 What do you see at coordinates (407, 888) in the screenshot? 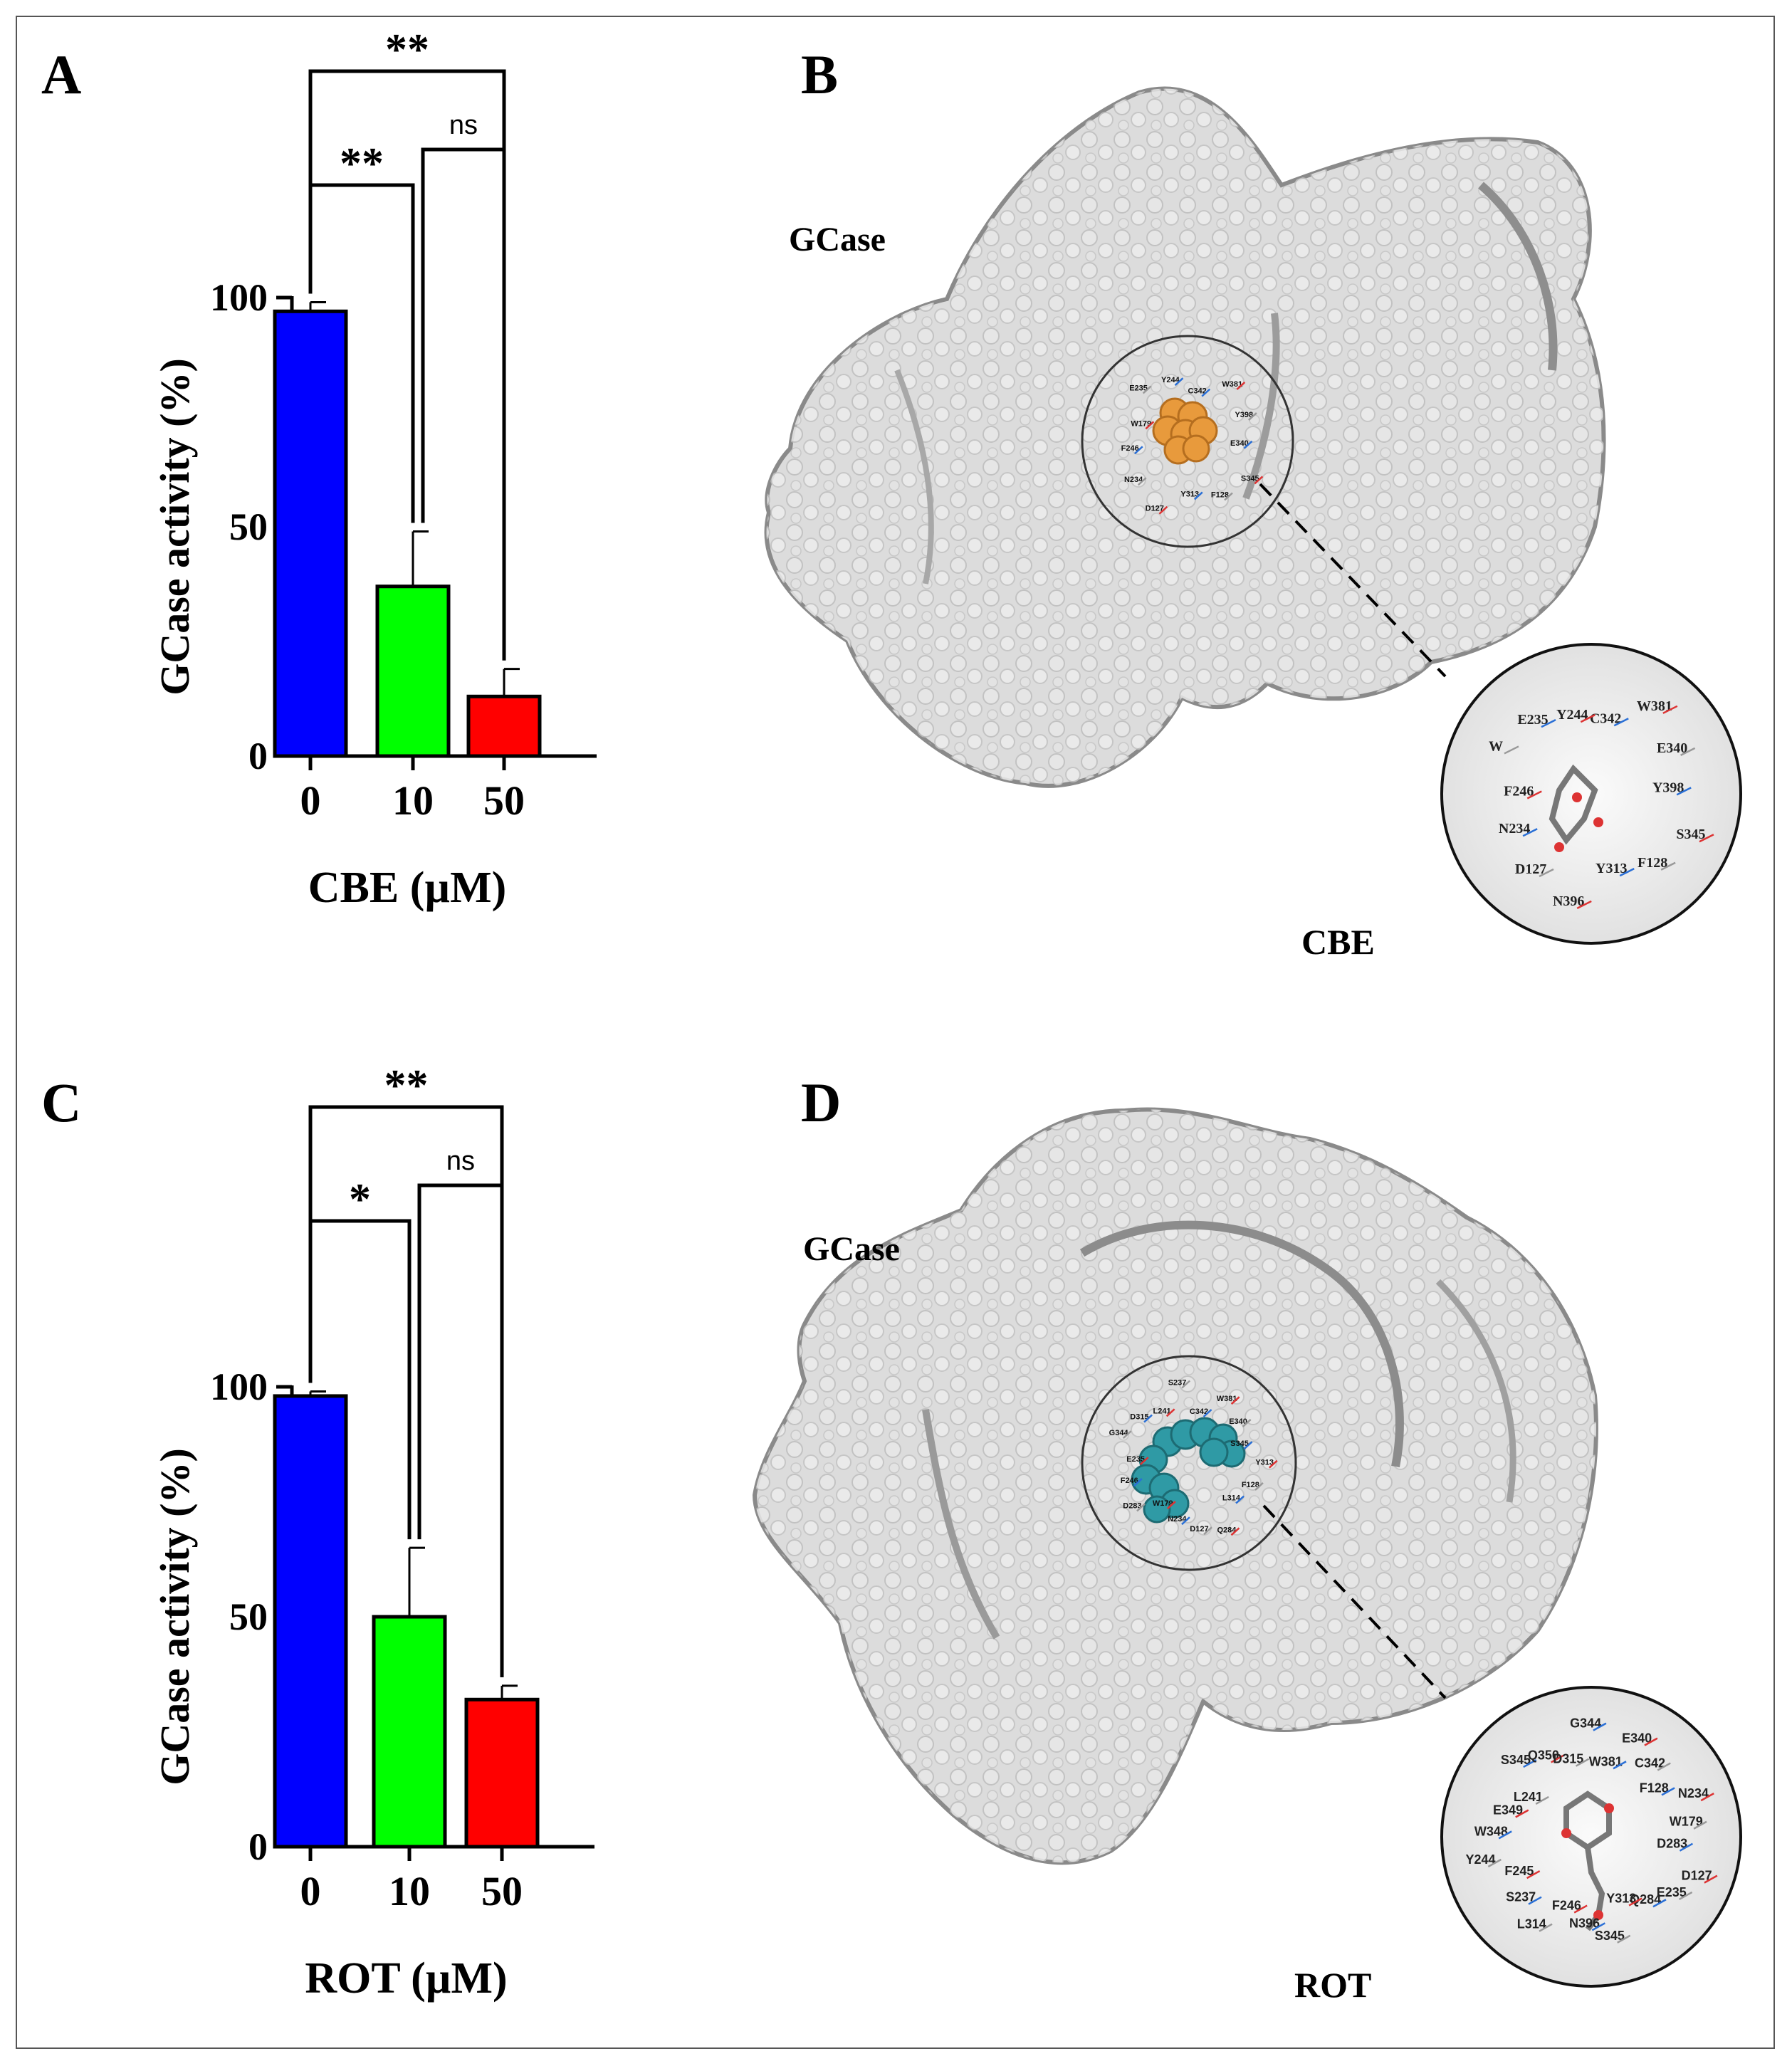
I see `x-axis-label: CBE (µM)` at bounding box center [407, 888].